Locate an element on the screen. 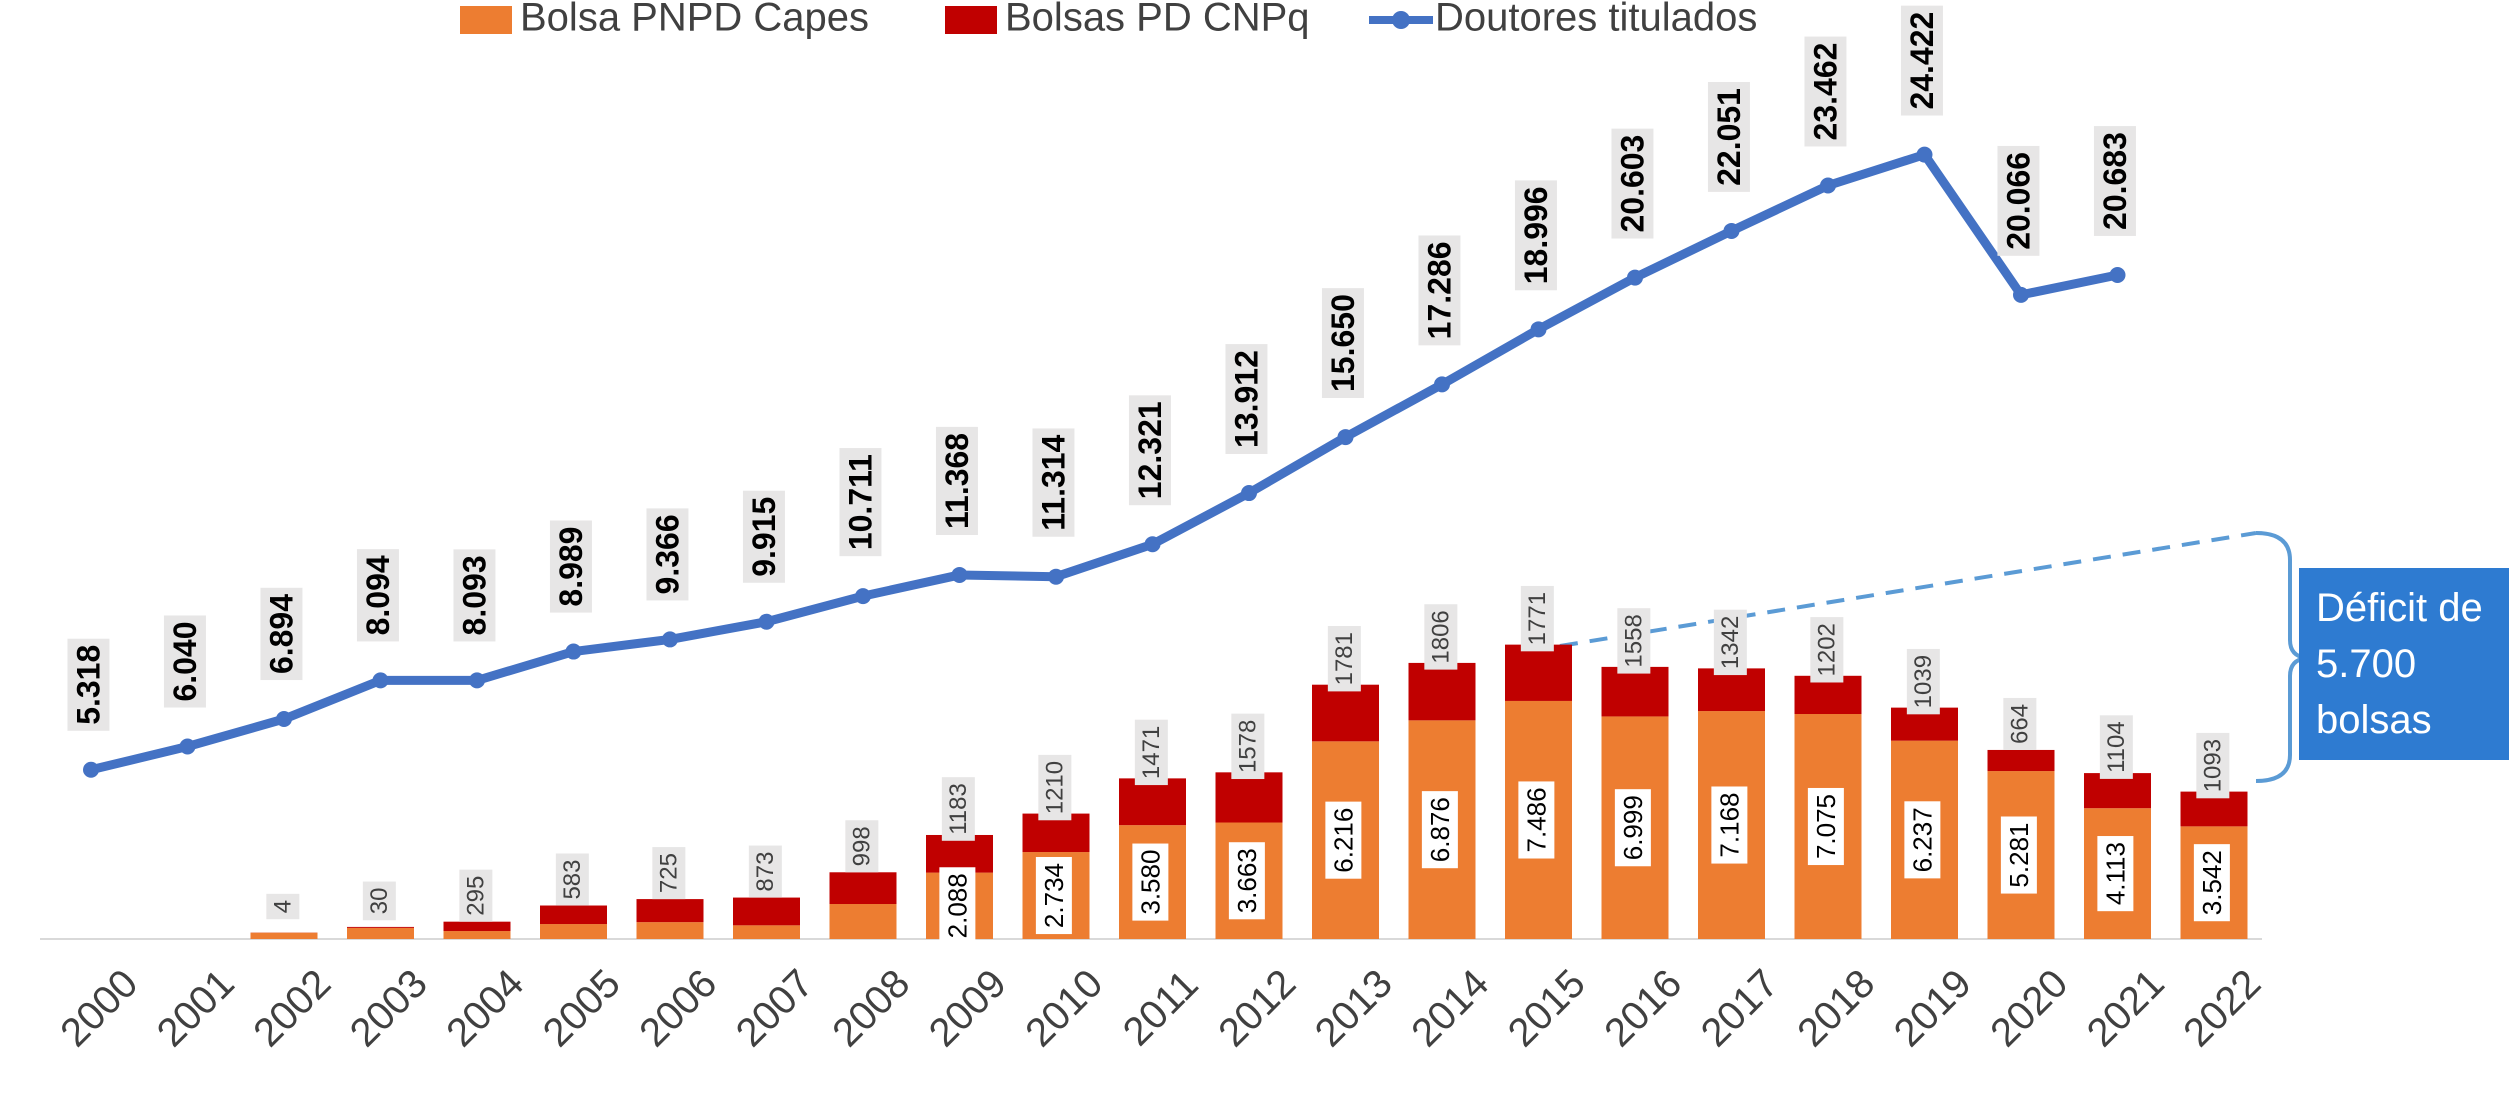  bar-label: 1210 is located at coordinates (1054, 787).